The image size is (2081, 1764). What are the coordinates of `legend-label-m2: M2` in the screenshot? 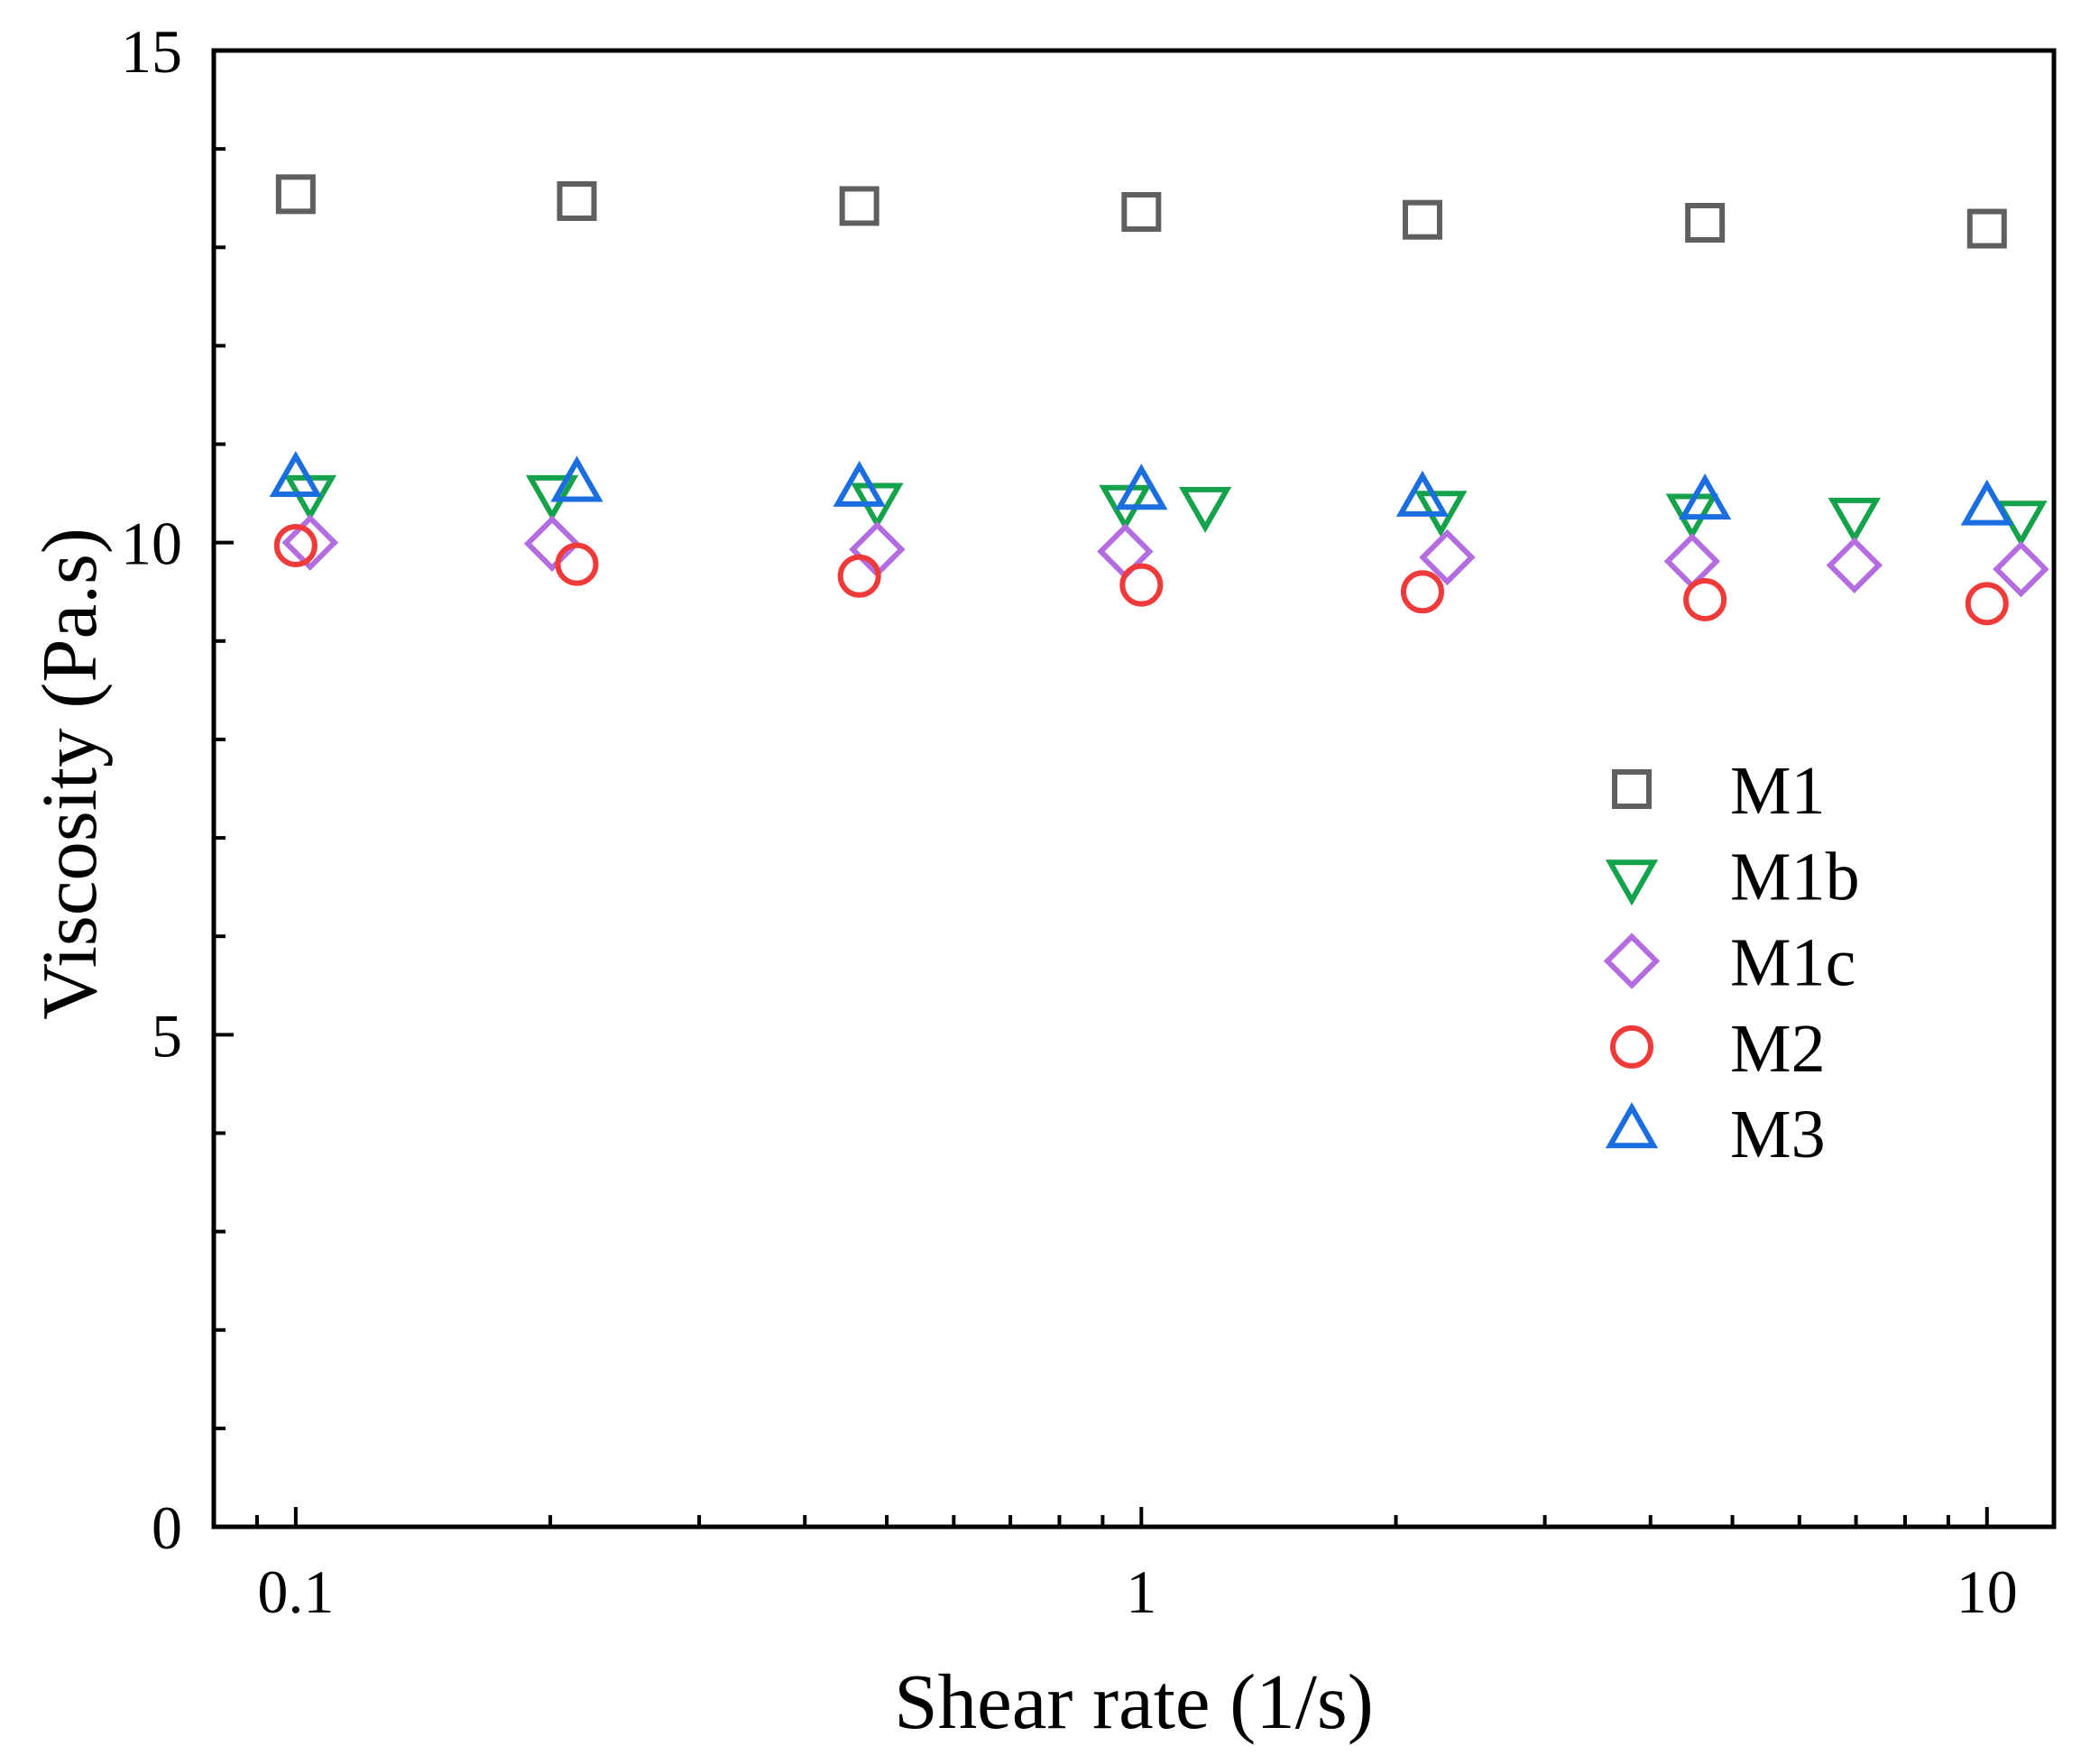 It's located at (1778, 1049).